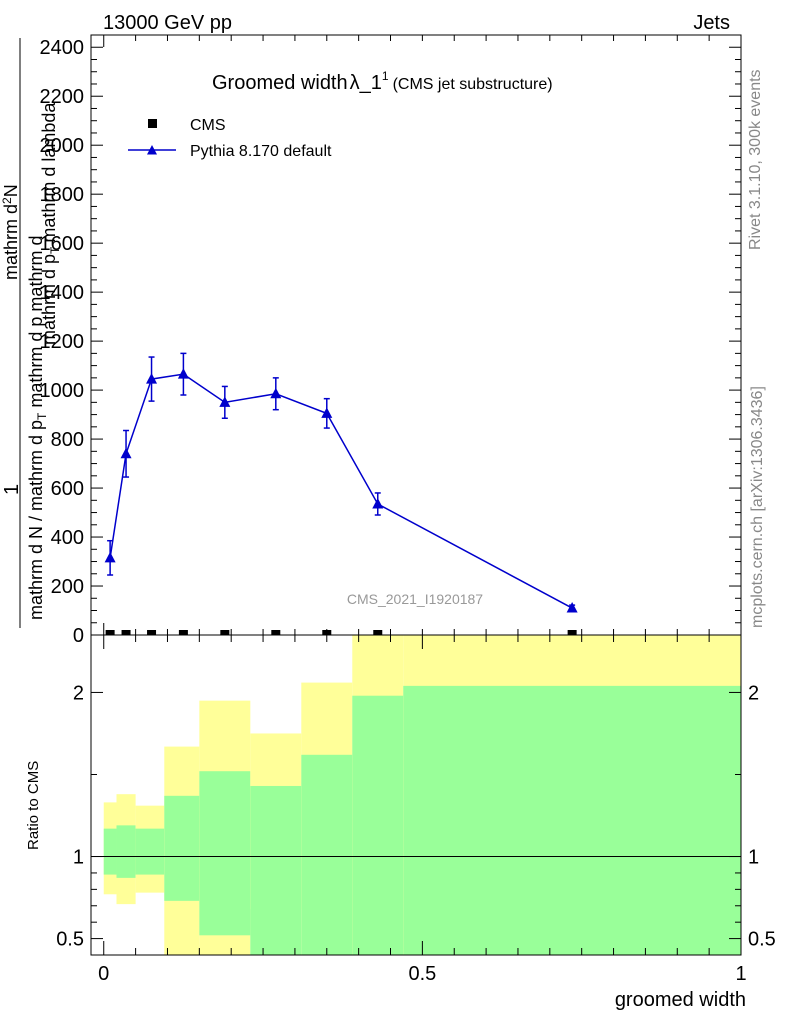 The width and height of the screenshot is (786, 1024). Describe the element at coordinates (78, 693) in the screenshot. I see `ratio-y-tick-label: 2` at that location.